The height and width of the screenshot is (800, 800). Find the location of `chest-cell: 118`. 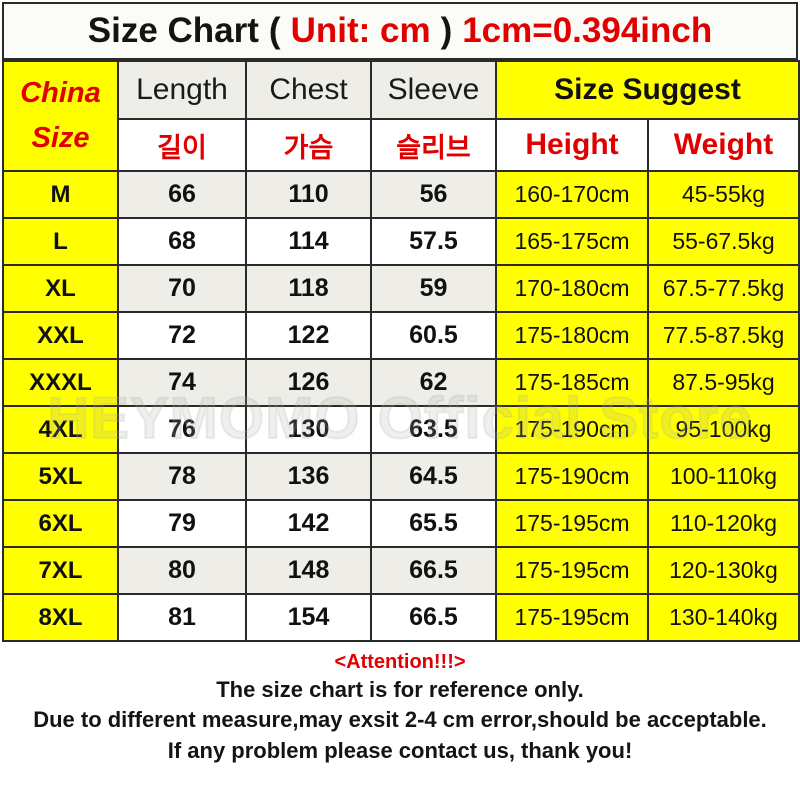

chest-cell: 118 is located at coordinates (308, 288).